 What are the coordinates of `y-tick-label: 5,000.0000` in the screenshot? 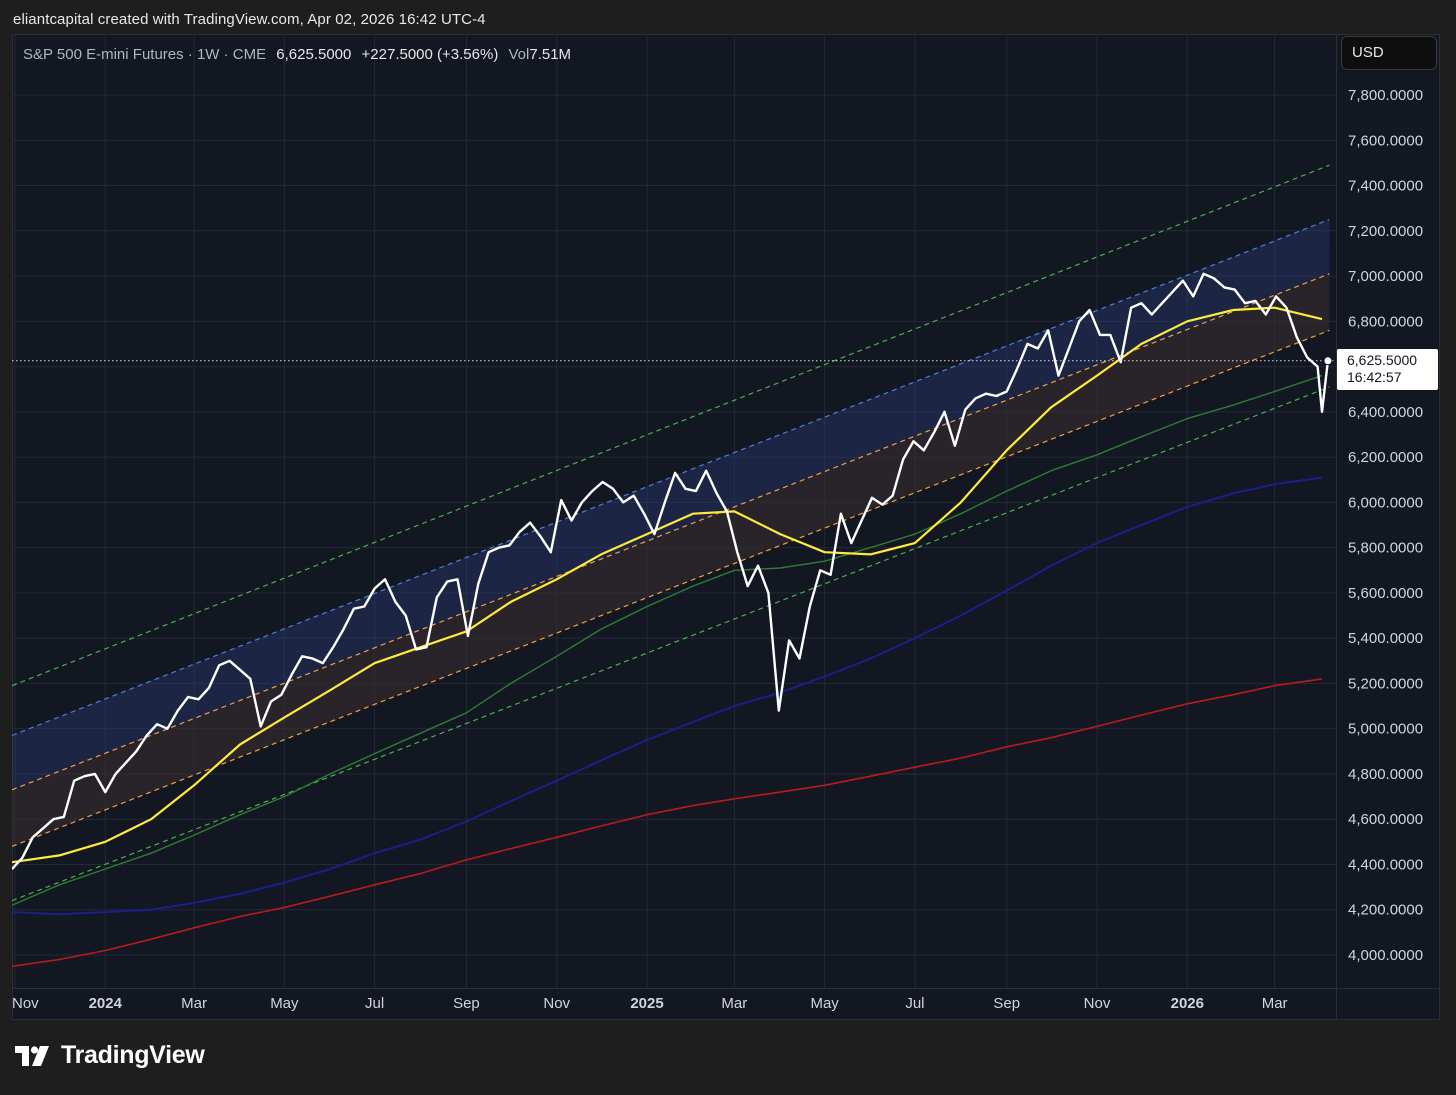 It's located at (1385, 729).